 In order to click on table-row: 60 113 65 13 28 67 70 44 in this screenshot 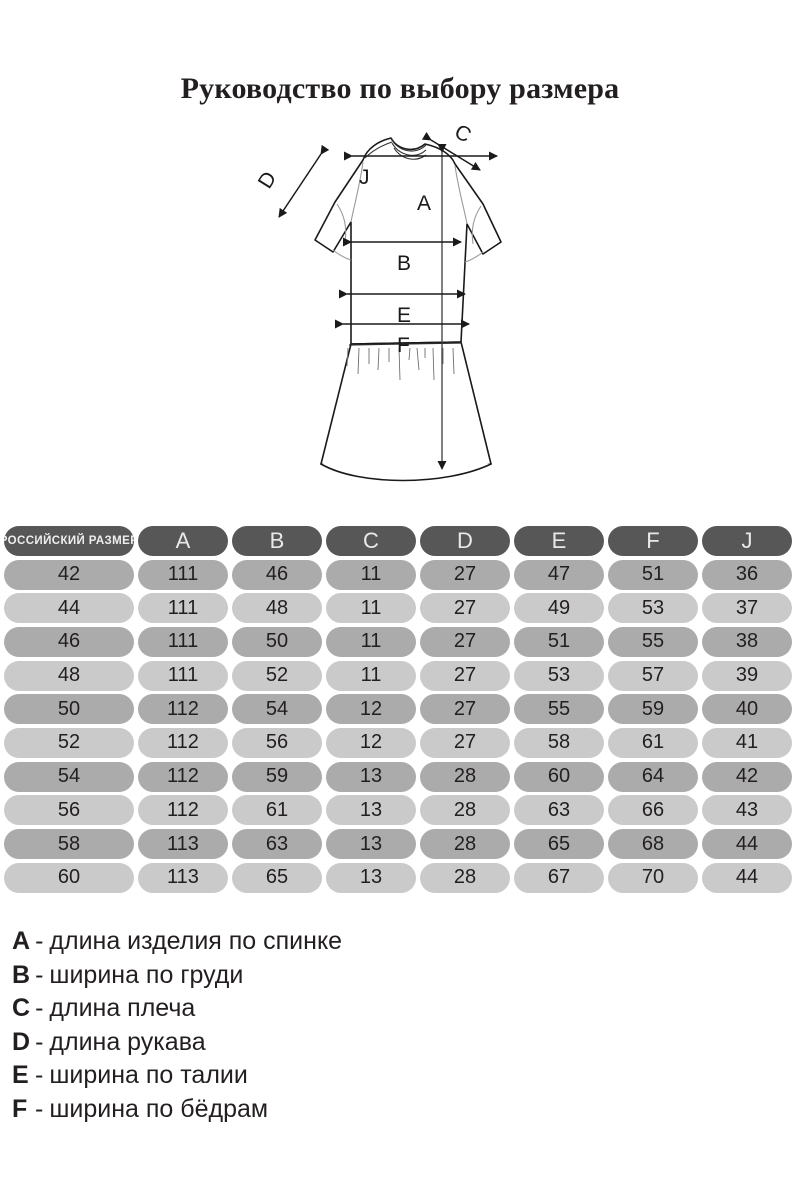, I will do `click(400, 878)`.